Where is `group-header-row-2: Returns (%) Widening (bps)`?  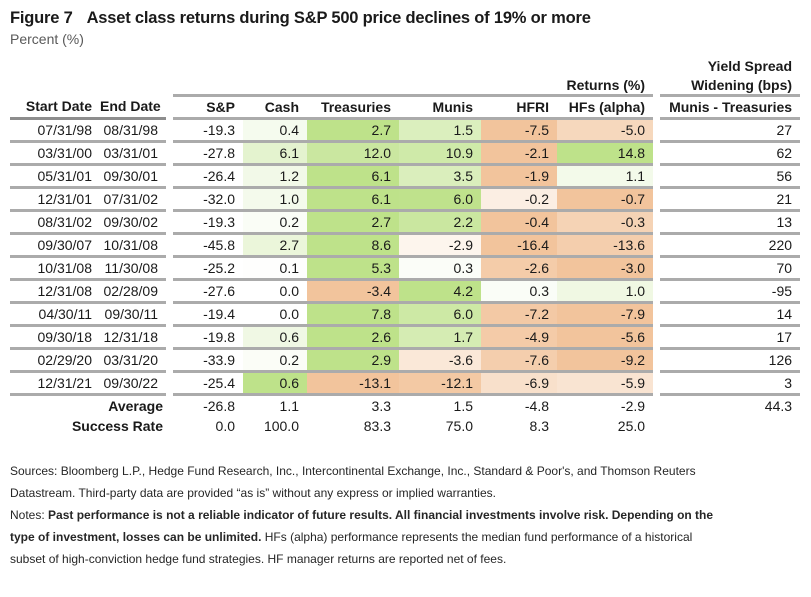 group-header-row-2: Returns (%) Widening (bps) is located at coordinates (405, 86).